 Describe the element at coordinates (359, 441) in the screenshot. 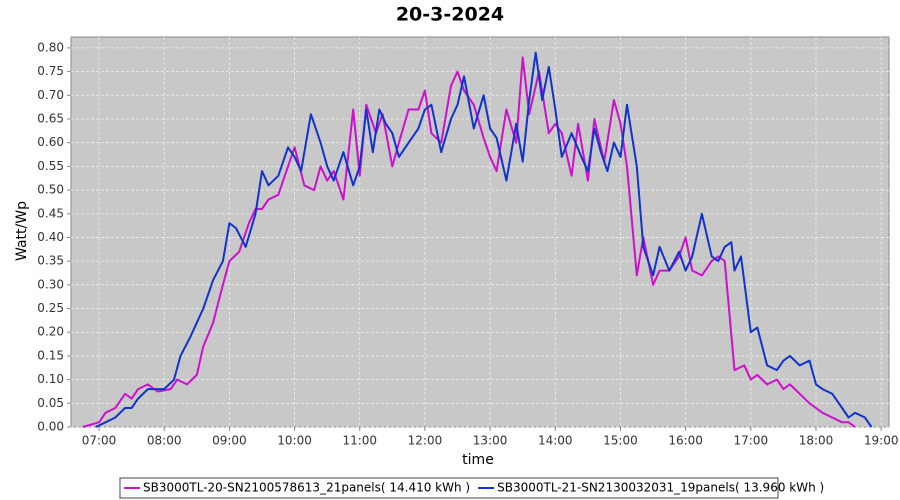

I see `x-tick-label: 11:00` at that location.